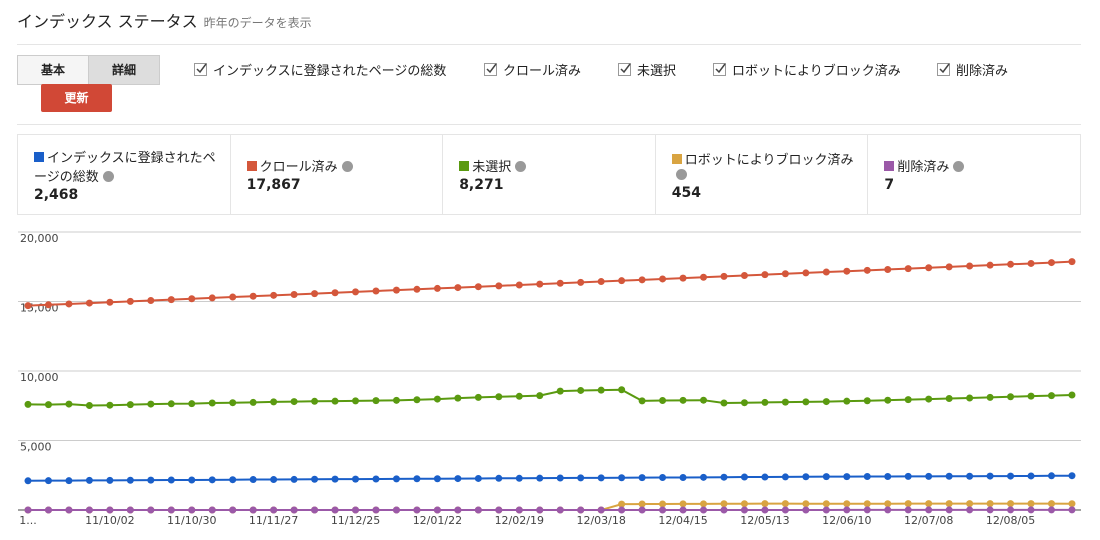  Describe the element at coordinates (164, 20) in the screenshot. I see `header: インデックス ステータス 昨年のデータを表示` at that location.